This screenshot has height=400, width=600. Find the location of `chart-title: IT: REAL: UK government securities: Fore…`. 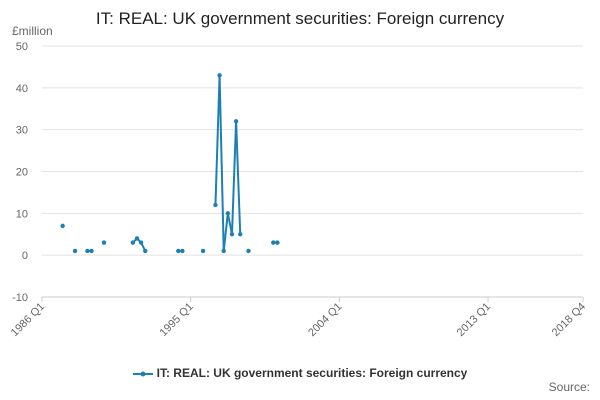

chart-title: IT: REAL: UK government securities: Fore… is located at coordinates (300, 18).